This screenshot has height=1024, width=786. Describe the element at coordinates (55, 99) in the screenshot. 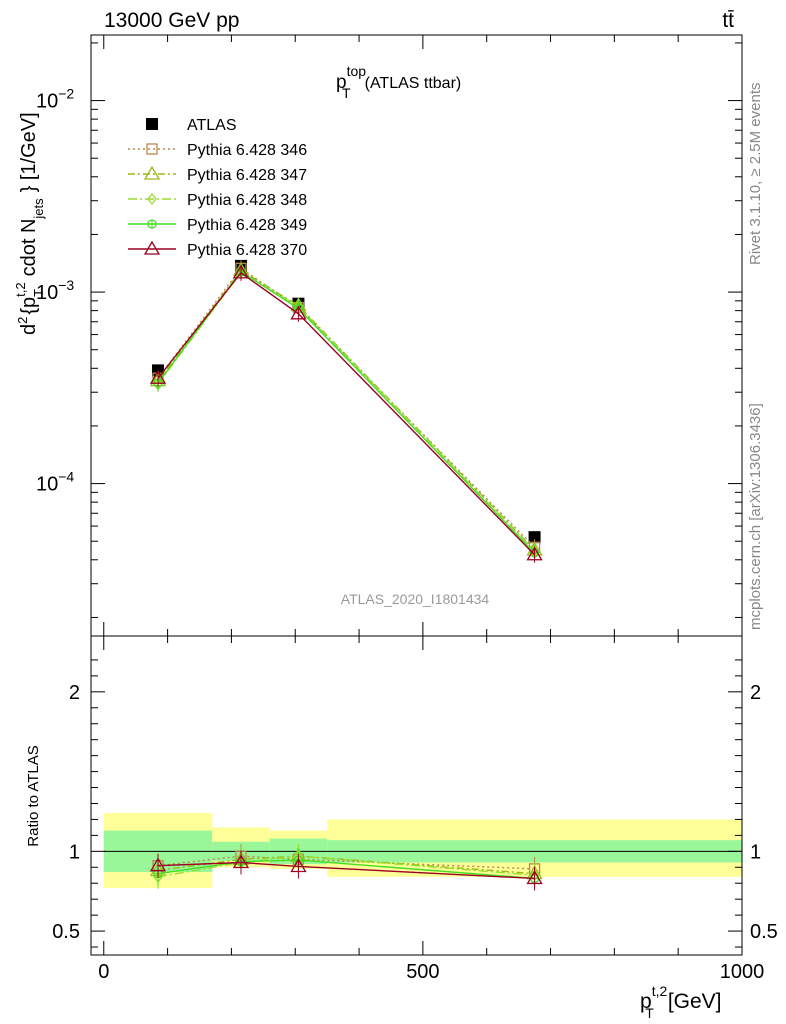

I see `main-y-tick-label: 10⁻²` at that location.